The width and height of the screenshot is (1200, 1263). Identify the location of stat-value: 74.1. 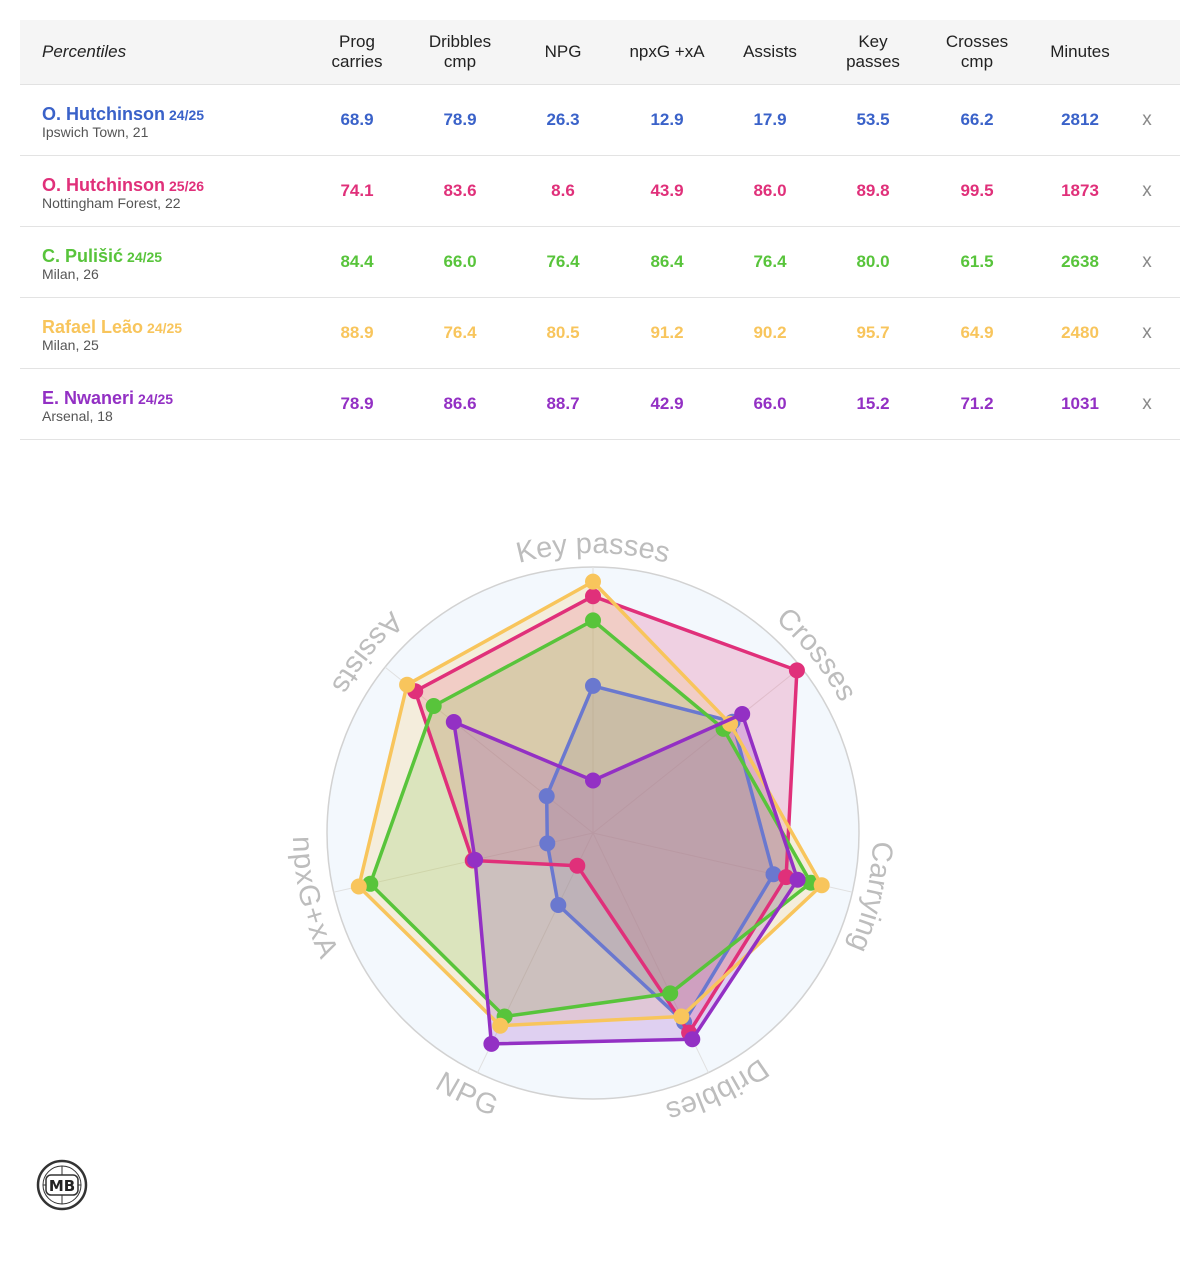
(357, 190).